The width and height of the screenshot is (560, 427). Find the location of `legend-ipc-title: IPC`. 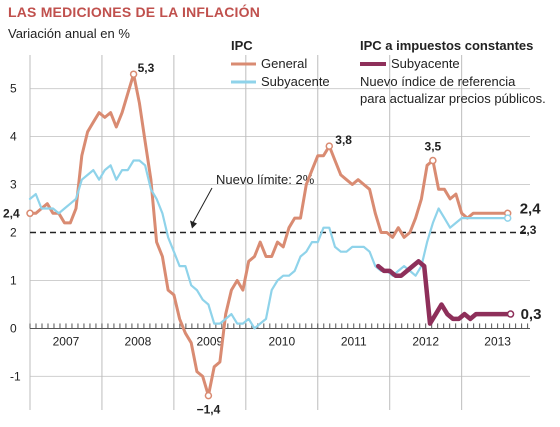

legend-ipc-title: IPC is located at coordinates (242, 45).